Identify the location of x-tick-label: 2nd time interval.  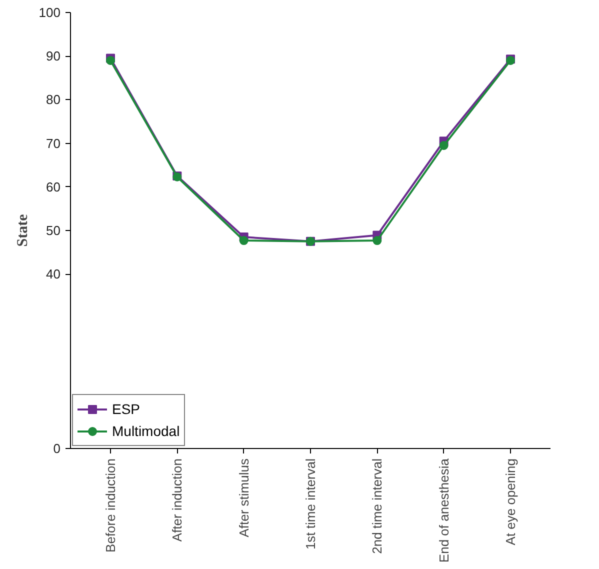
(377, 506).